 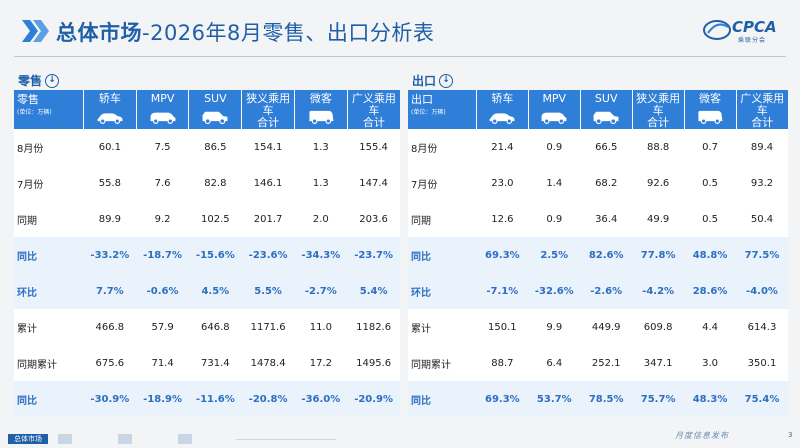 I want to click on table-cell: 71.4, so click(x=162, y=363).